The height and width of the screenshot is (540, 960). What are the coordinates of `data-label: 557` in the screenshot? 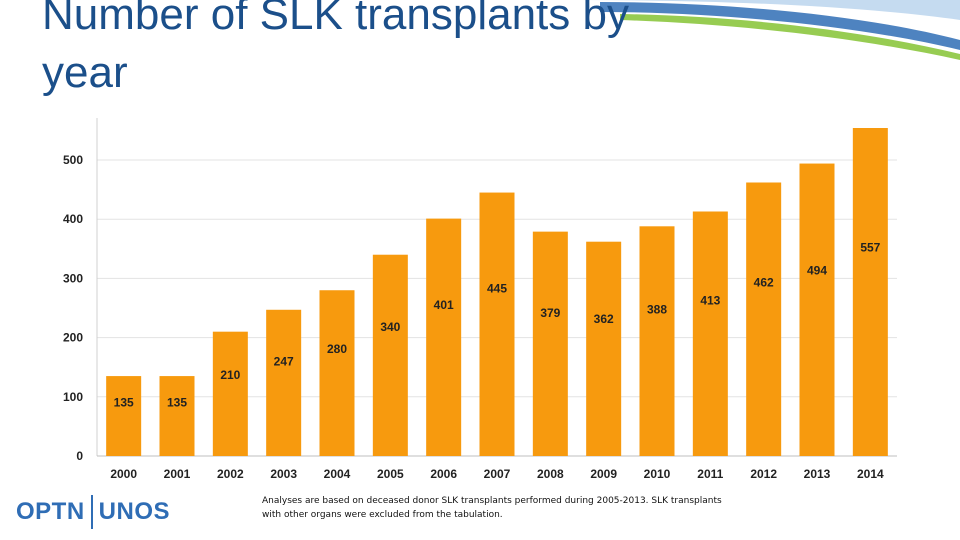 It's located at (870, 248).